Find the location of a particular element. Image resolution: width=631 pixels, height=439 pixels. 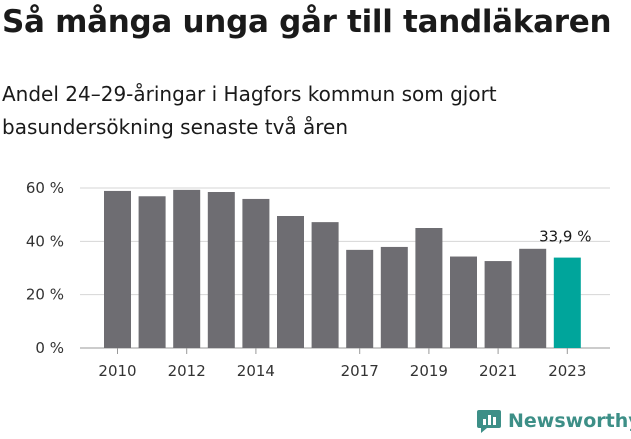

x-tick-label: 2021 is located at coordinates (498, 371).